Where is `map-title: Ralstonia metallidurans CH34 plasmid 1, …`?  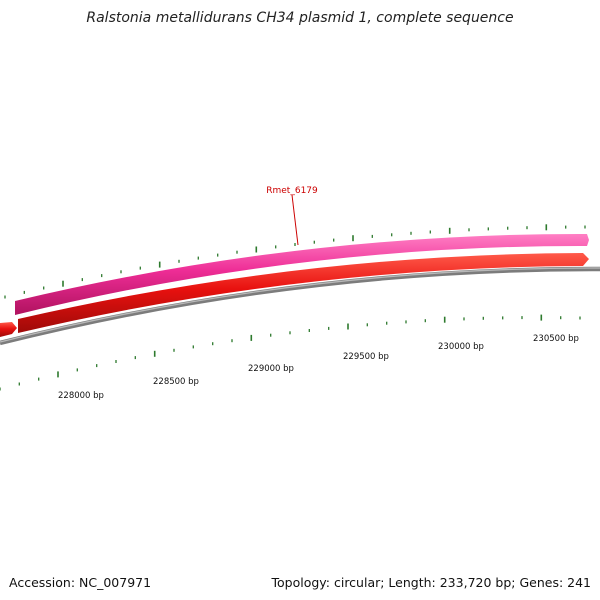
map-title: Ralstonia metallidurans CH34 plasmid 1, … is located at coordinates (300, 18).